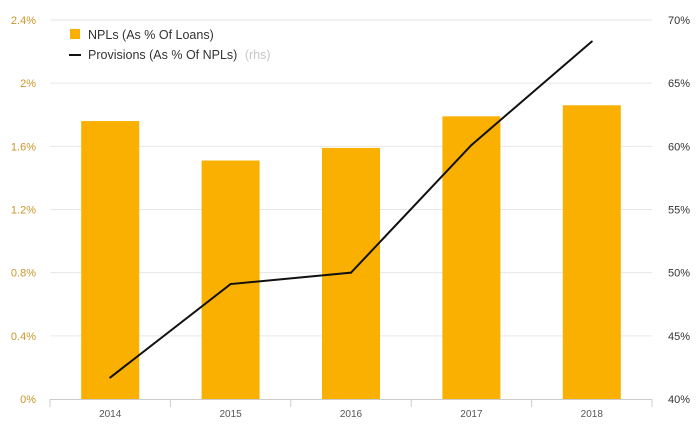 The image size is (700, 433). I want to click on y-left-tick-label: 2%, so click(28, 84).